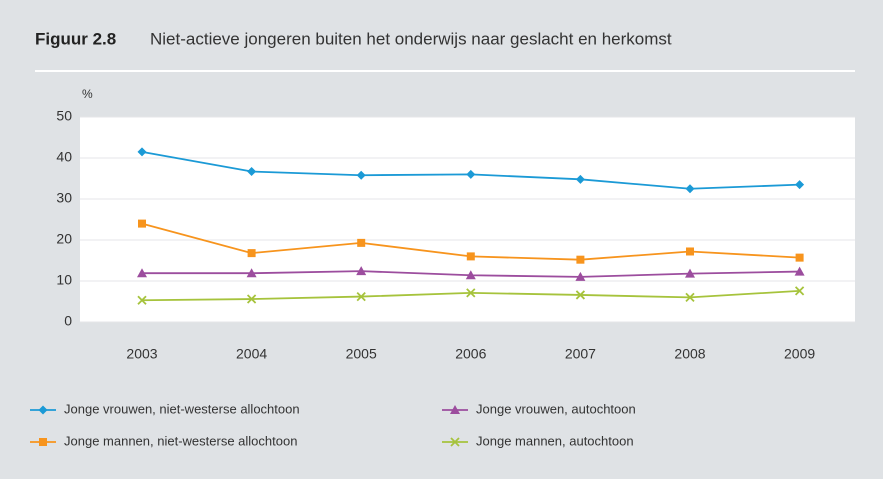  Describe the element at coordinates (580, 354) in the screenshot. I see `x-tick-label: 2007` at that location.